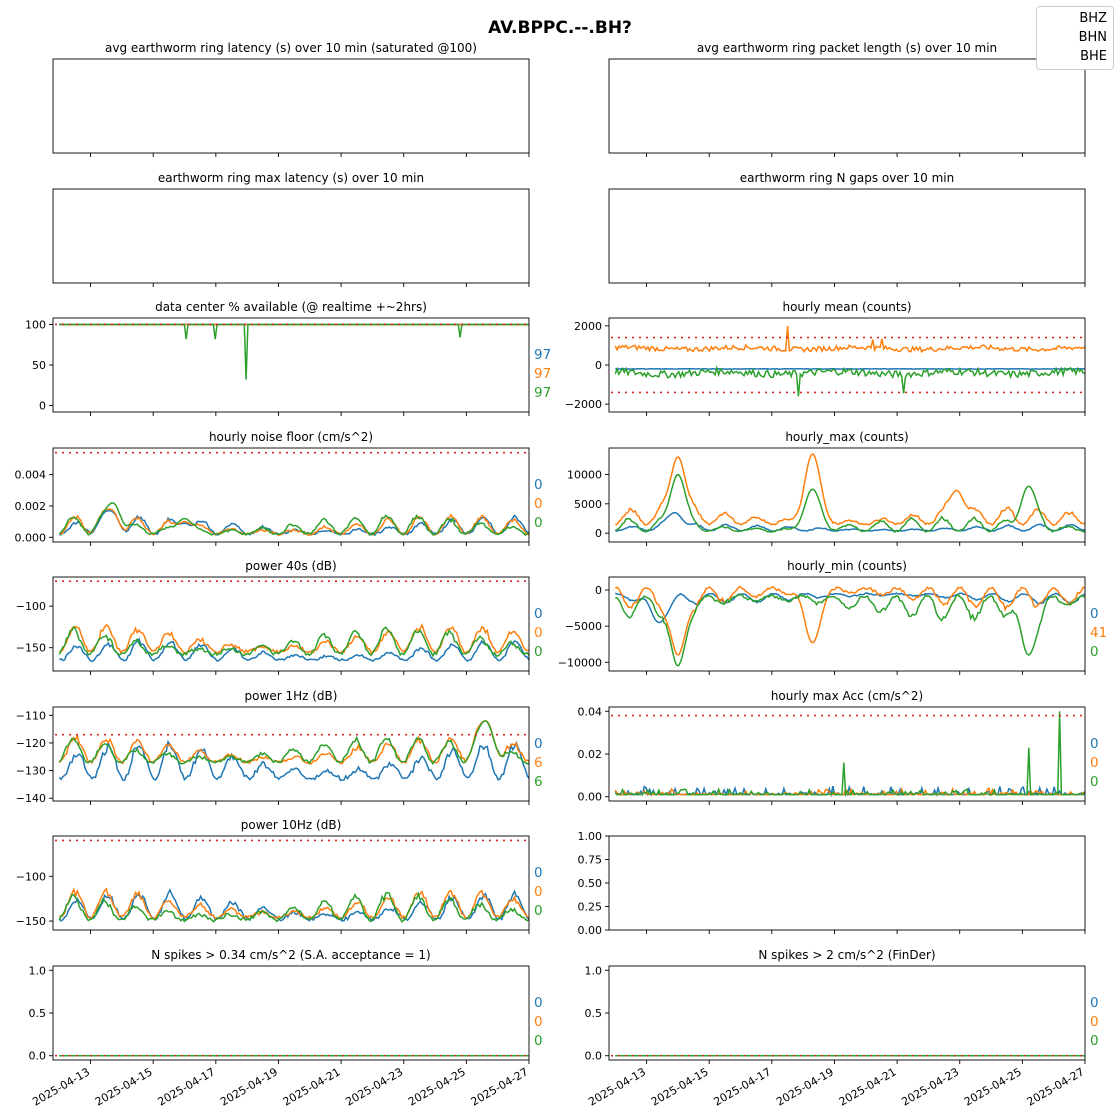 This screenshot has height=1120, width=1120. Describe the element at coordinates (1094, 1003) in the screenshot. I see `side-value-15-0: 0` at that location.